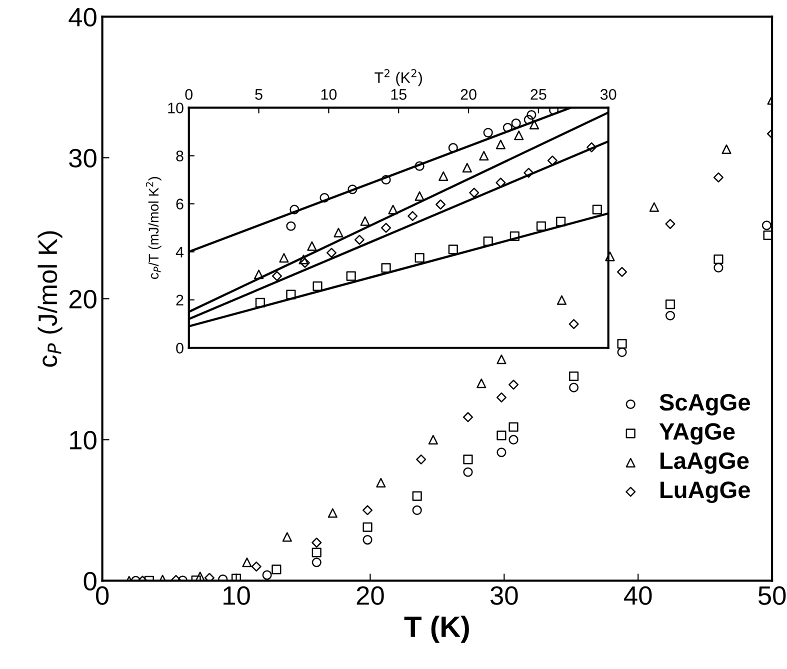 Image resolution: width=787 pixels, height=669 pixels. What do you see at coordinates (697, 434) in the screenshot?
I see `legend-label: YAgGe` at bounding box center [697, 434].